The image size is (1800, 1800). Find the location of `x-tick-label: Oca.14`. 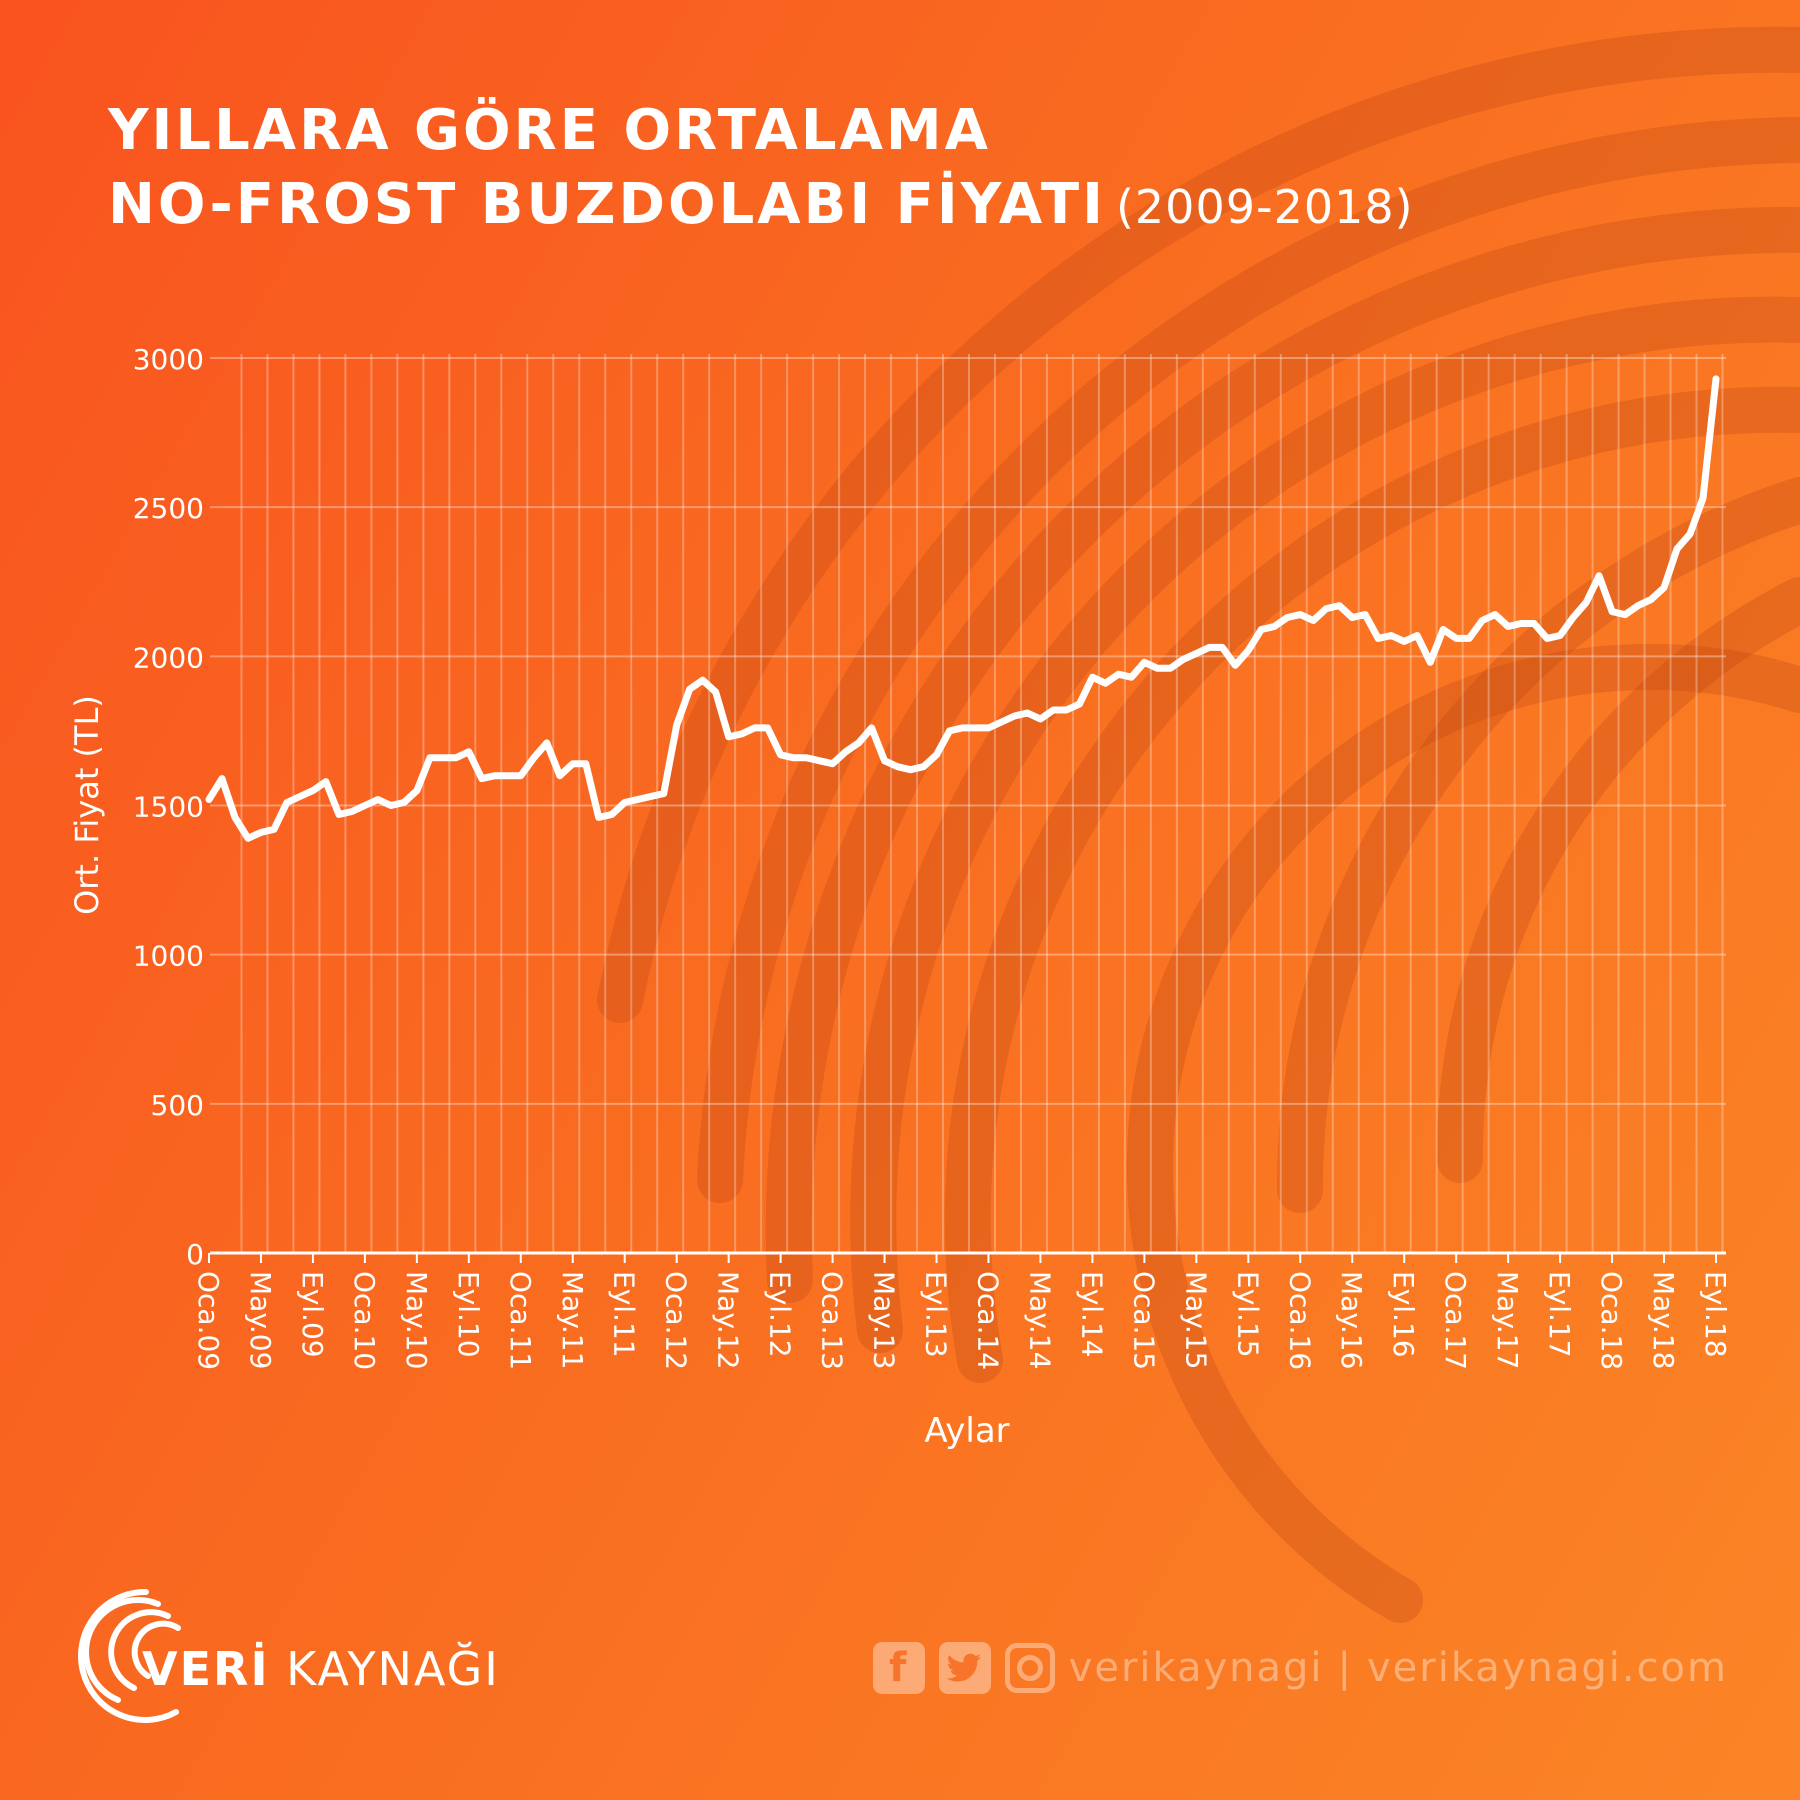

x-tick-label: Oca.14 is located at coordinates (987, 1320).